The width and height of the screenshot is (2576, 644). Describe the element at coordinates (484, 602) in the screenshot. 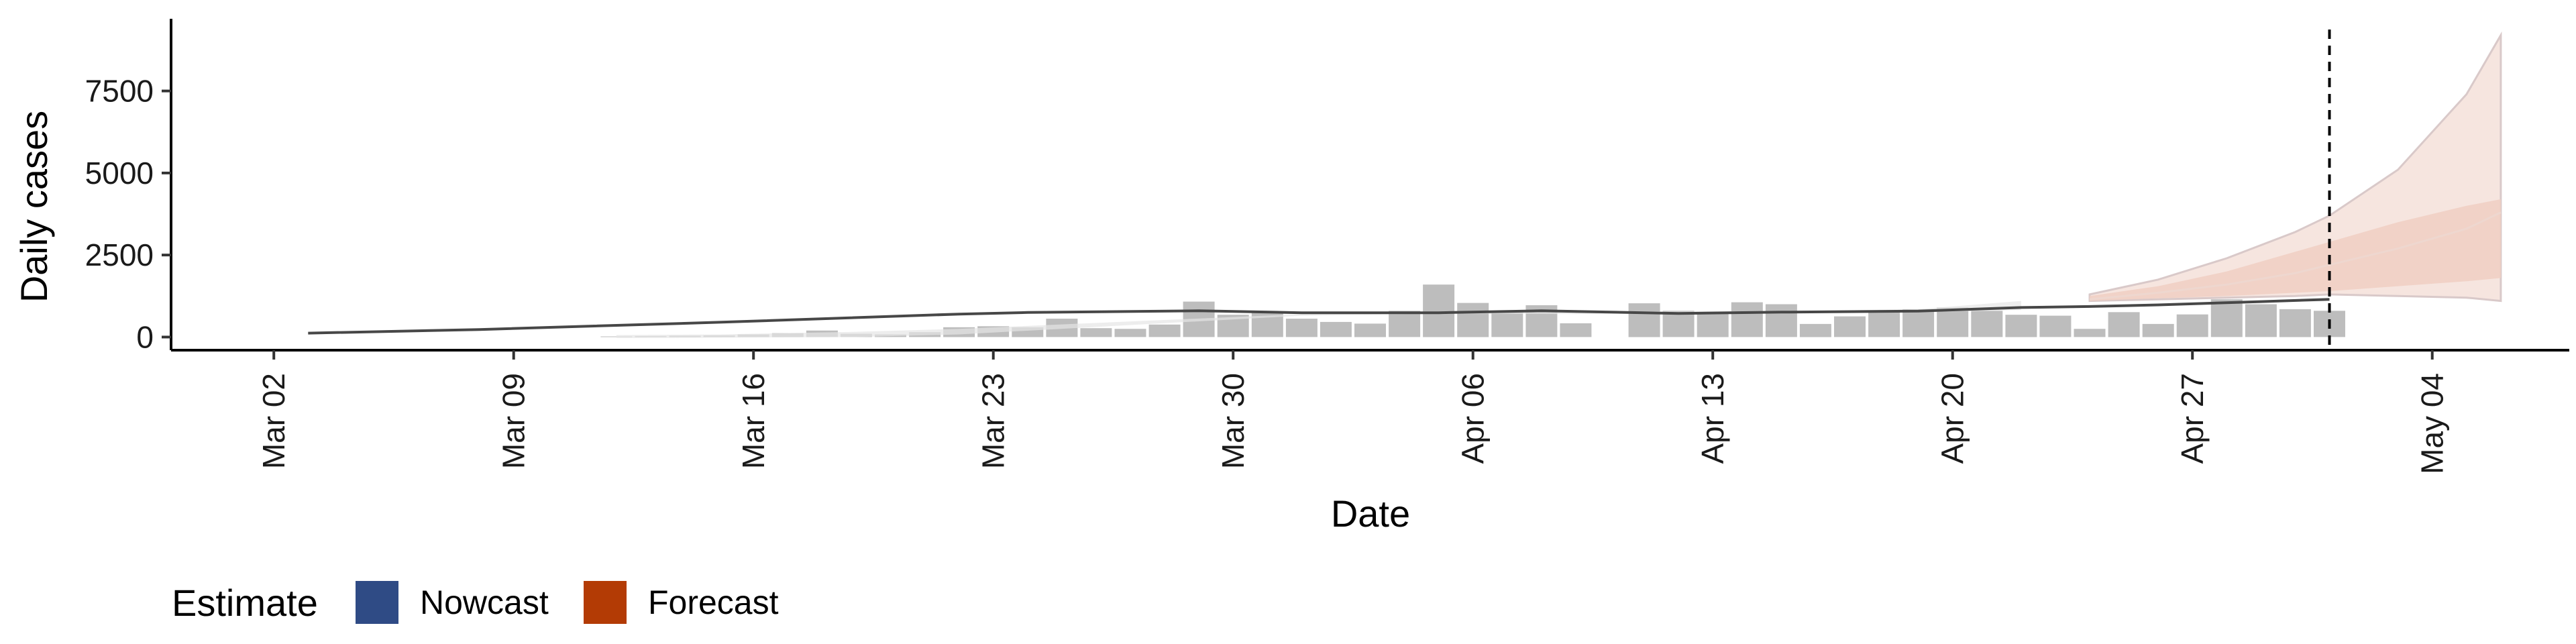

I see `legend-label-nowcast: Nowcast` at that location.